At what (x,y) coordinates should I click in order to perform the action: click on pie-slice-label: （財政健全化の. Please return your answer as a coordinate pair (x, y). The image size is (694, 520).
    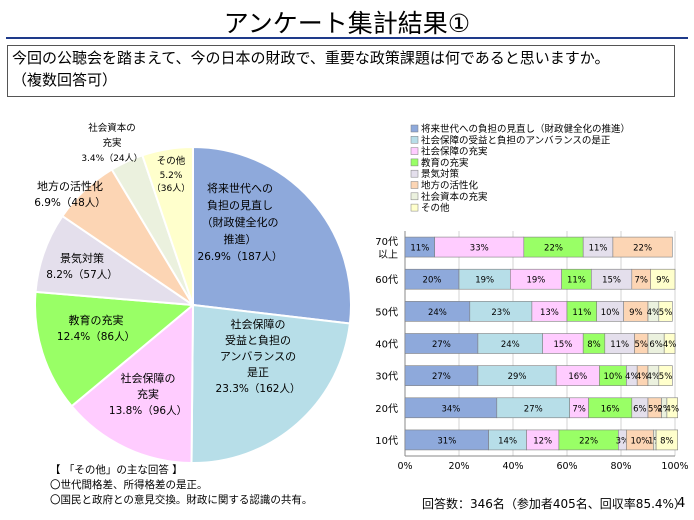
    Looking at the image, I should click on (240, 222).